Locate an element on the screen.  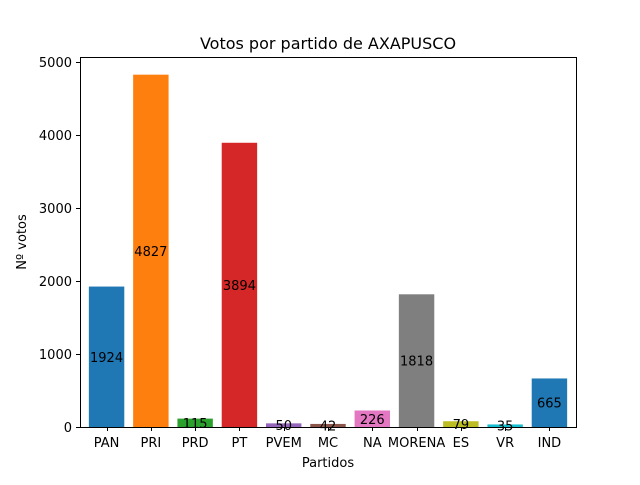
y-tick-label-1000: 1000 is located at coordinates (55, 355).